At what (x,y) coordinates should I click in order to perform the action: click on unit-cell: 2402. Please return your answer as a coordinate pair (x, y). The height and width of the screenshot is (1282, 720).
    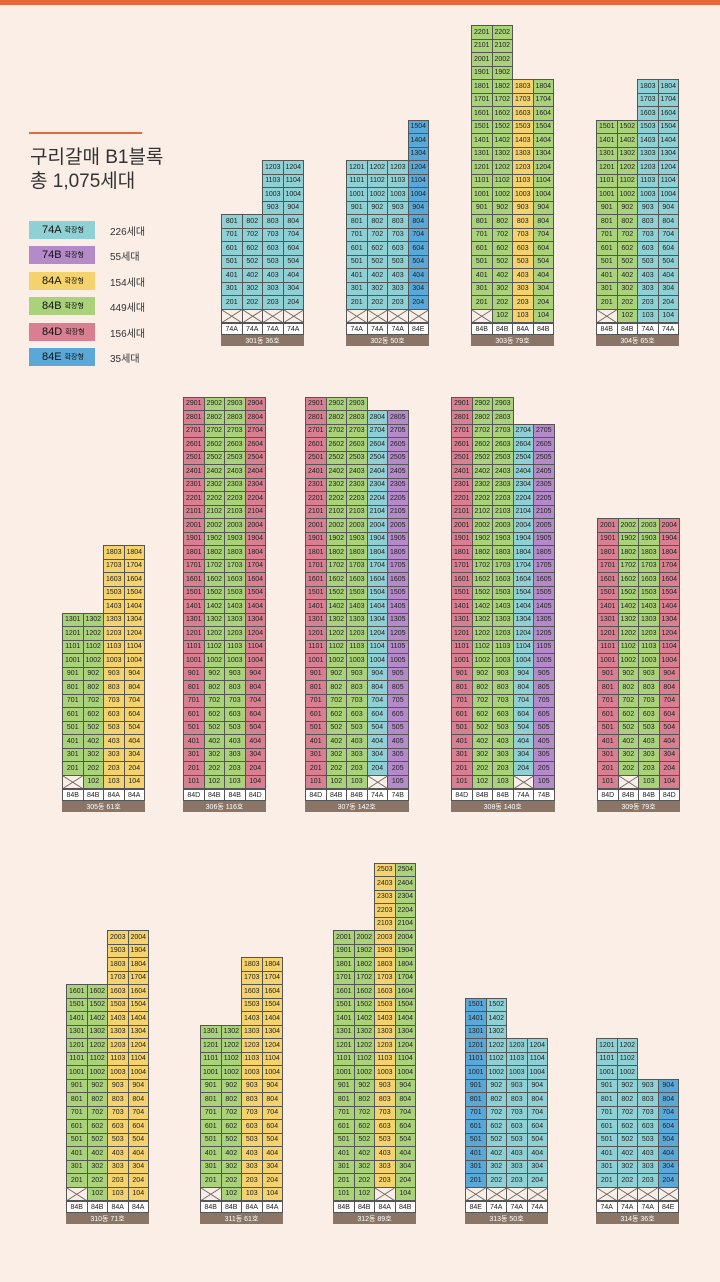
    Looking at the image, I should click on (336, 471).